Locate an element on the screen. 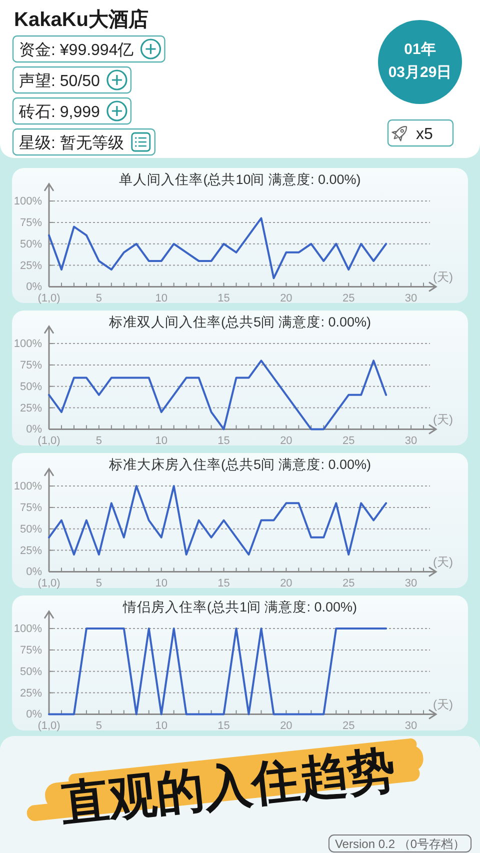  chart-title: 情侣房入住率(总共1间 满意度: 0.00%) is located at coordinates (240, 607).